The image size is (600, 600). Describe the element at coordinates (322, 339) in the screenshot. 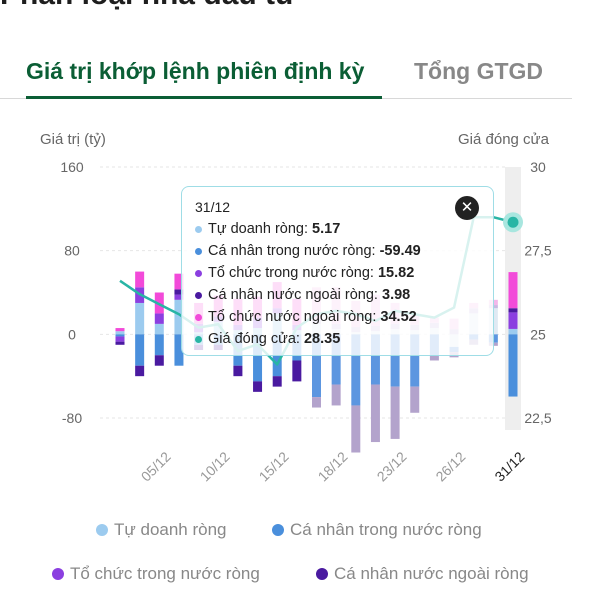

I see `tooltip-value: 28.35` at that location.